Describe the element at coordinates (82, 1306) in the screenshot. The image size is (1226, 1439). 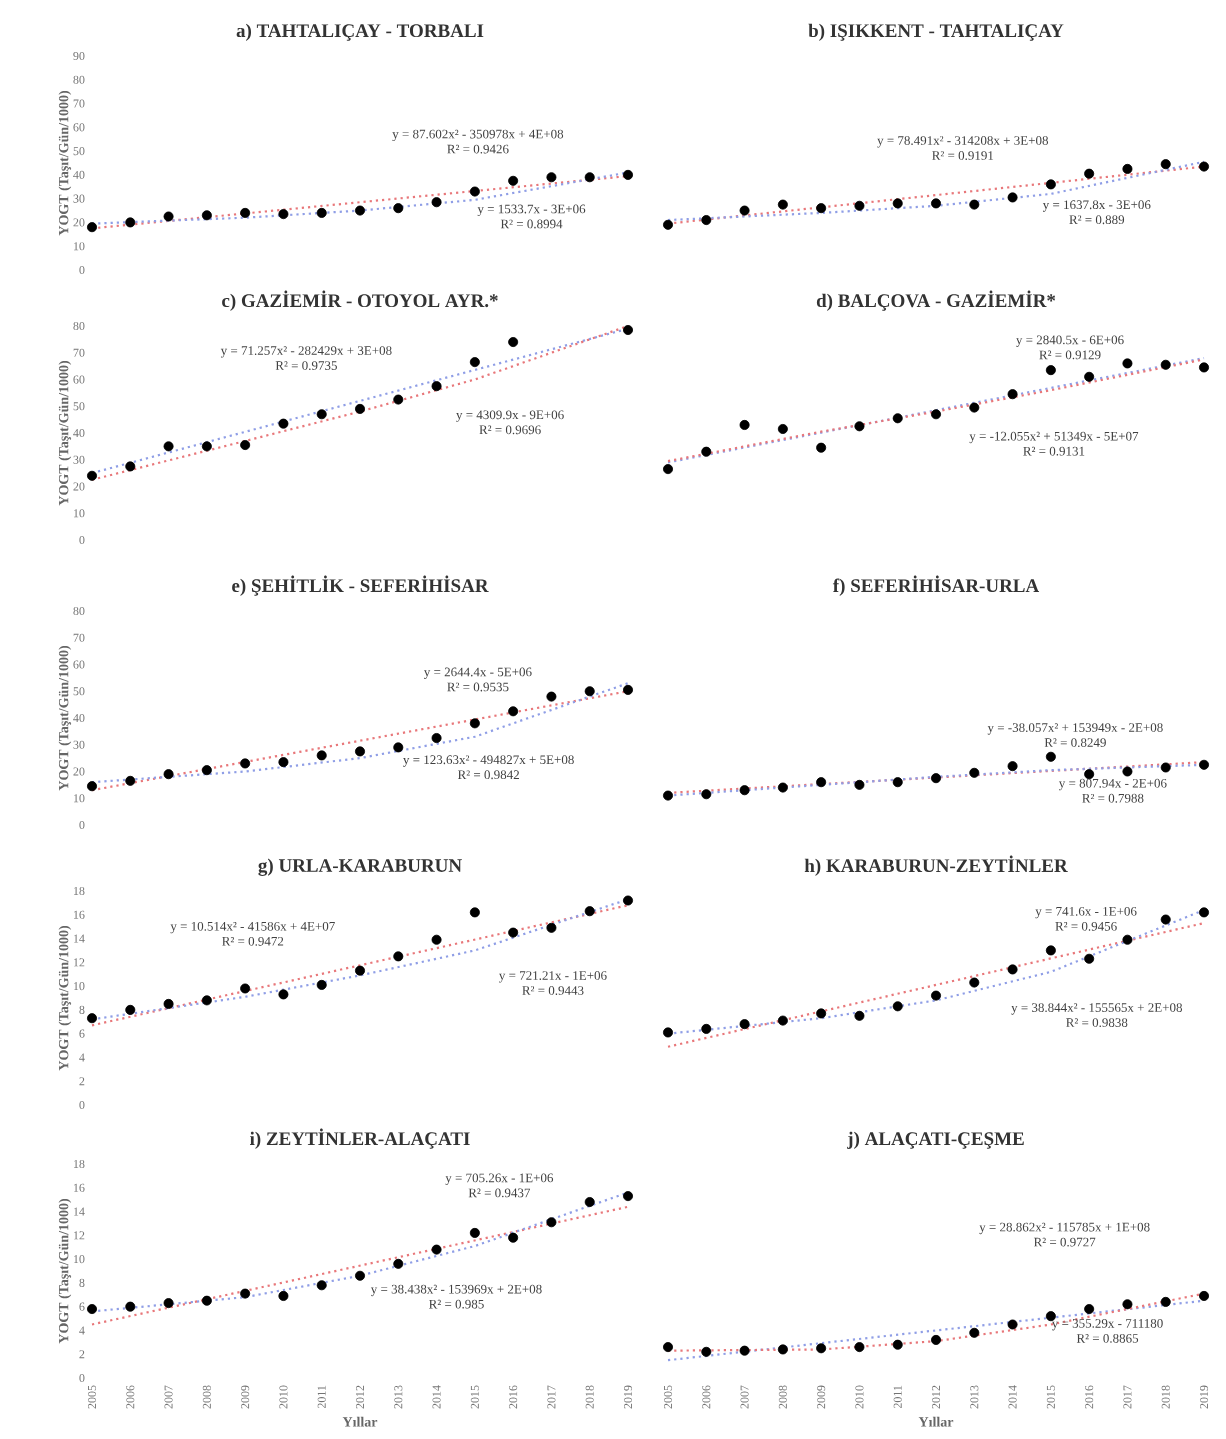
I see `y-tick-label: 6` at that location.